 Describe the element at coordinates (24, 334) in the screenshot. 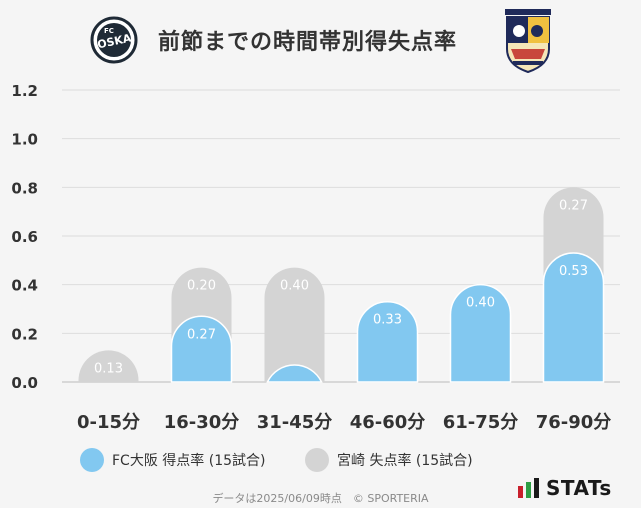

I see `y-tick-label: 0.2` at that location.